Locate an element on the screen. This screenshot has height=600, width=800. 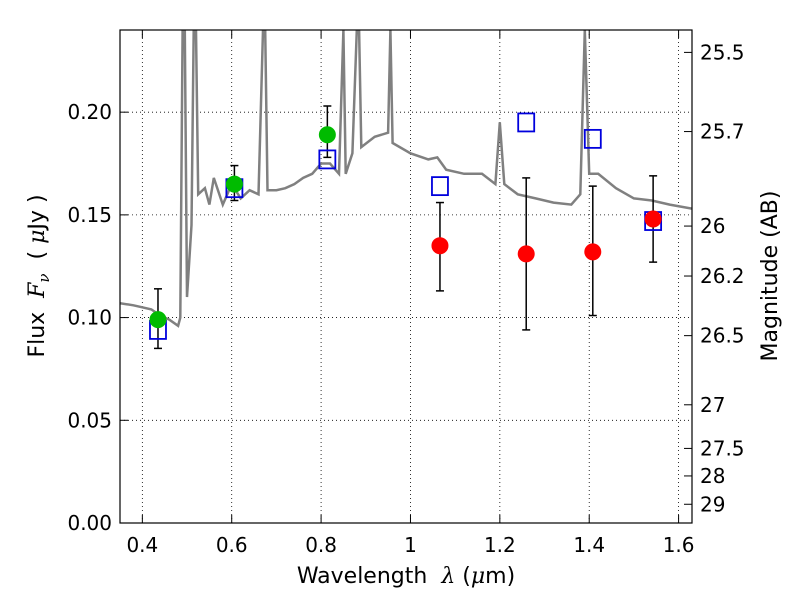
x-tick-label: 0.6 is located at coordinates (232, 545).